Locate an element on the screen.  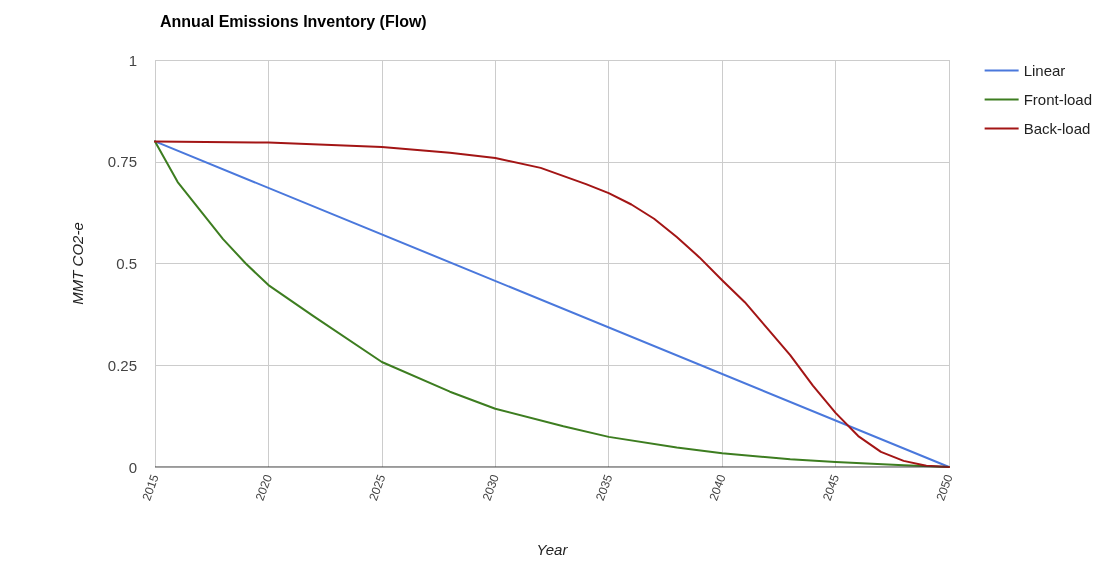
x-tick-label: 2045 is located at coordinates (831, 487).